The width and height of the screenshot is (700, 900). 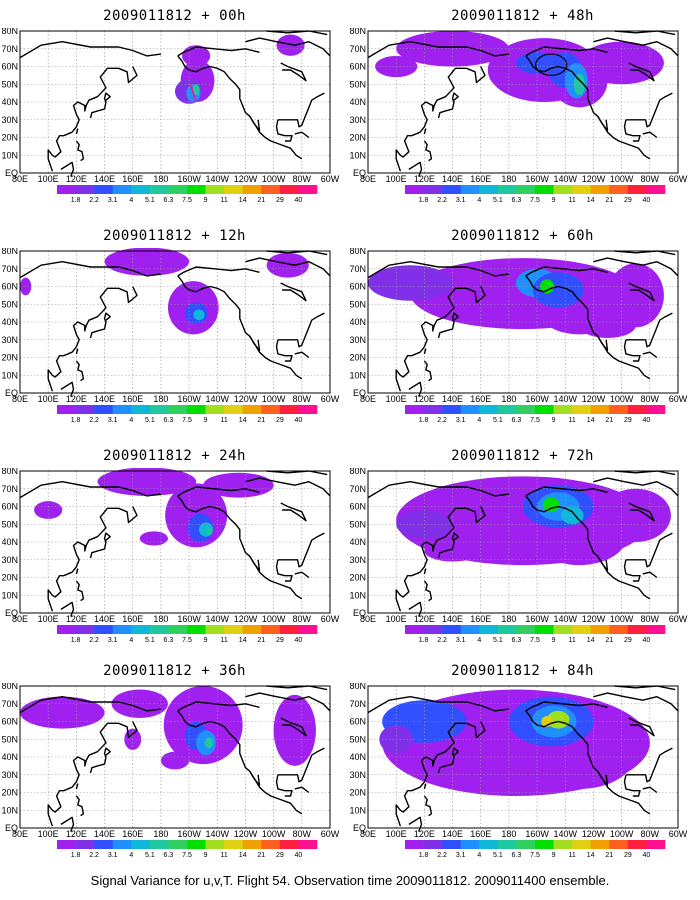 What do you see at coordinates (280, 640) in the screenshot?
I see `colorbar-label: 29` at bounding box center [280, 640].